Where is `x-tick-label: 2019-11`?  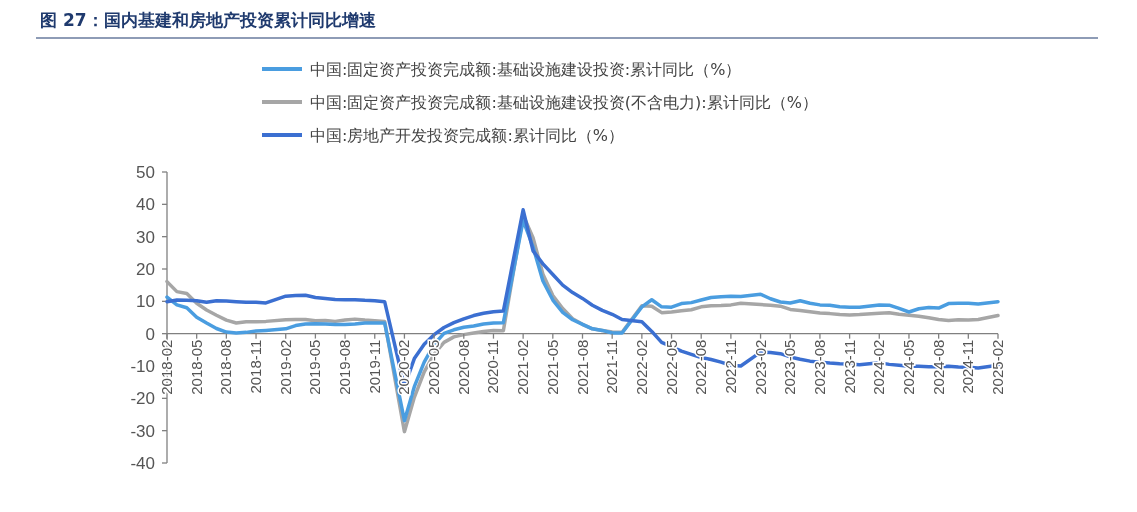
x-tick-label: 2019-11 is located at coordinates (374, 366).